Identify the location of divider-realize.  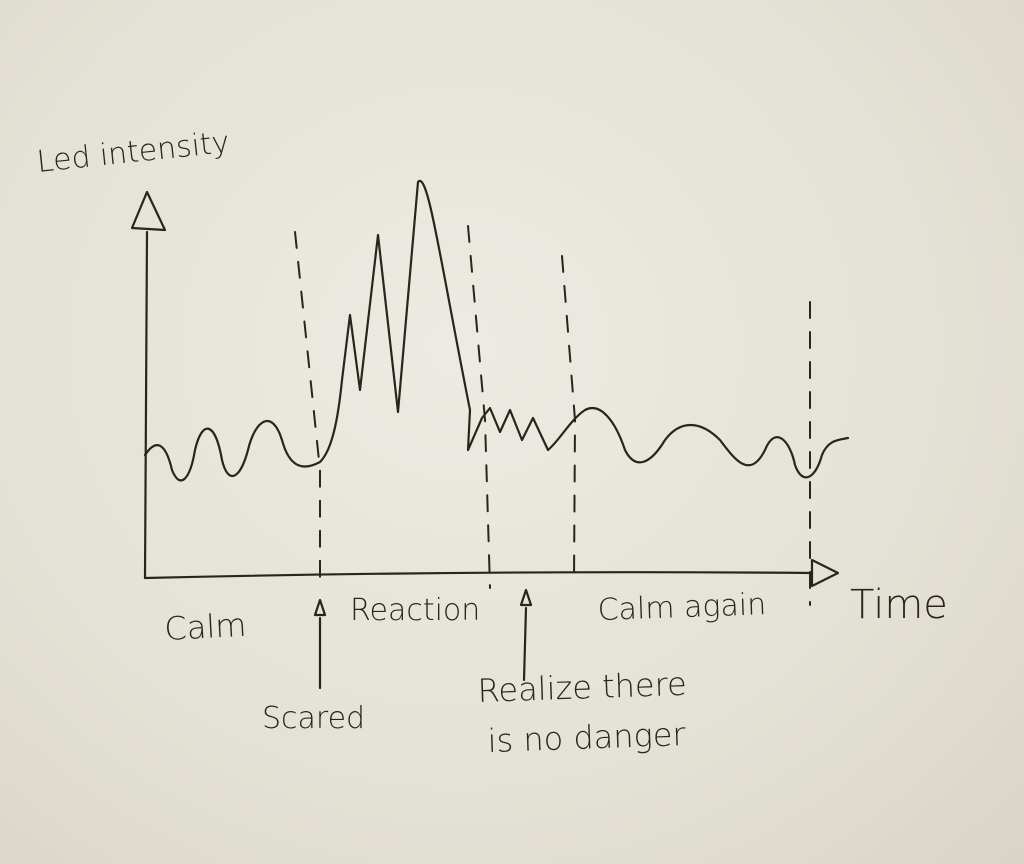
(569, 419).